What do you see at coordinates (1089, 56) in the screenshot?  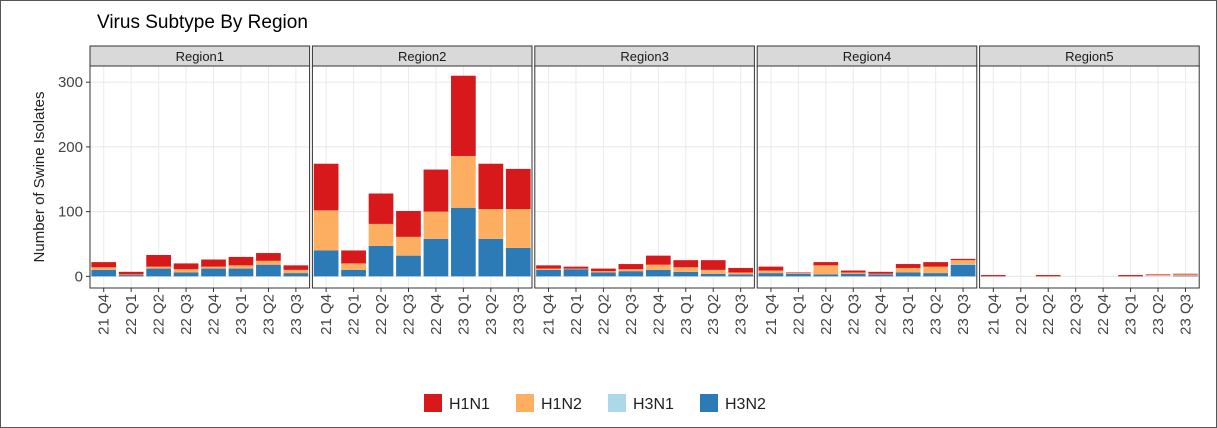 I see `facet-label: Region5` at bounding box center [1089, 56].